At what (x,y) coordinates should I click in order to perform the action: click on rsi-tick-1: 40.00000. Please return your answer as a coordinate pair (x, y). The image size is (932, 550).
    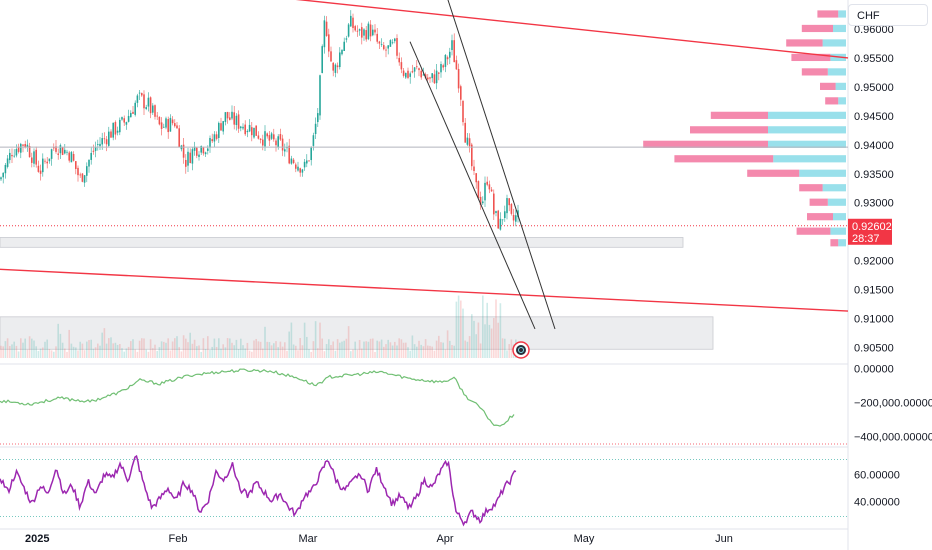
    Looking at the image, I should click on (877, 502).